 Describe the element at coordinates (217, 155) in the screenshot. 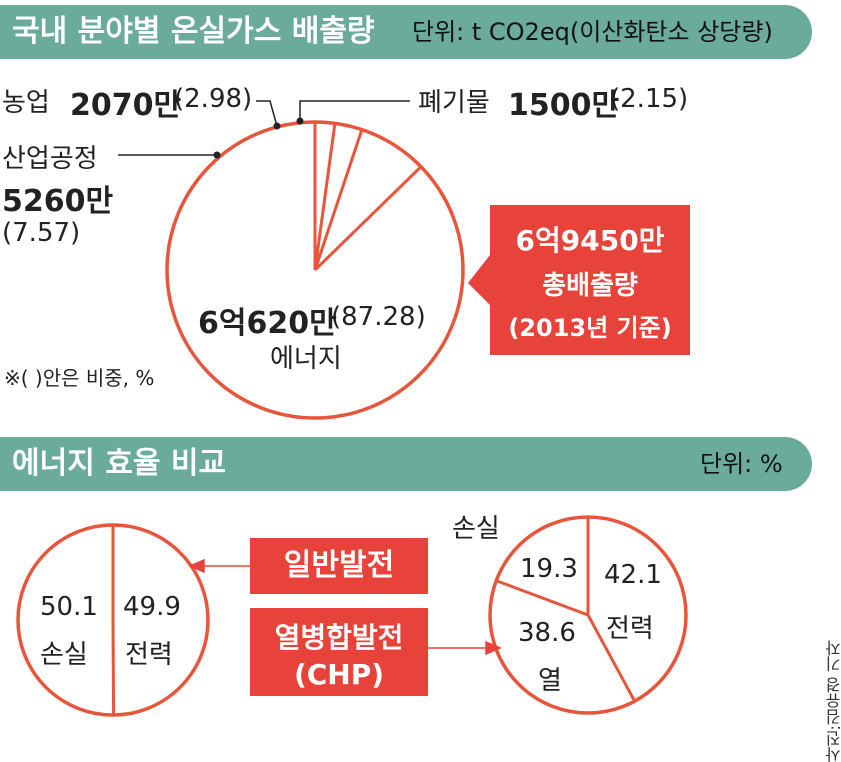

I see `leader-dot-industry` at that location.